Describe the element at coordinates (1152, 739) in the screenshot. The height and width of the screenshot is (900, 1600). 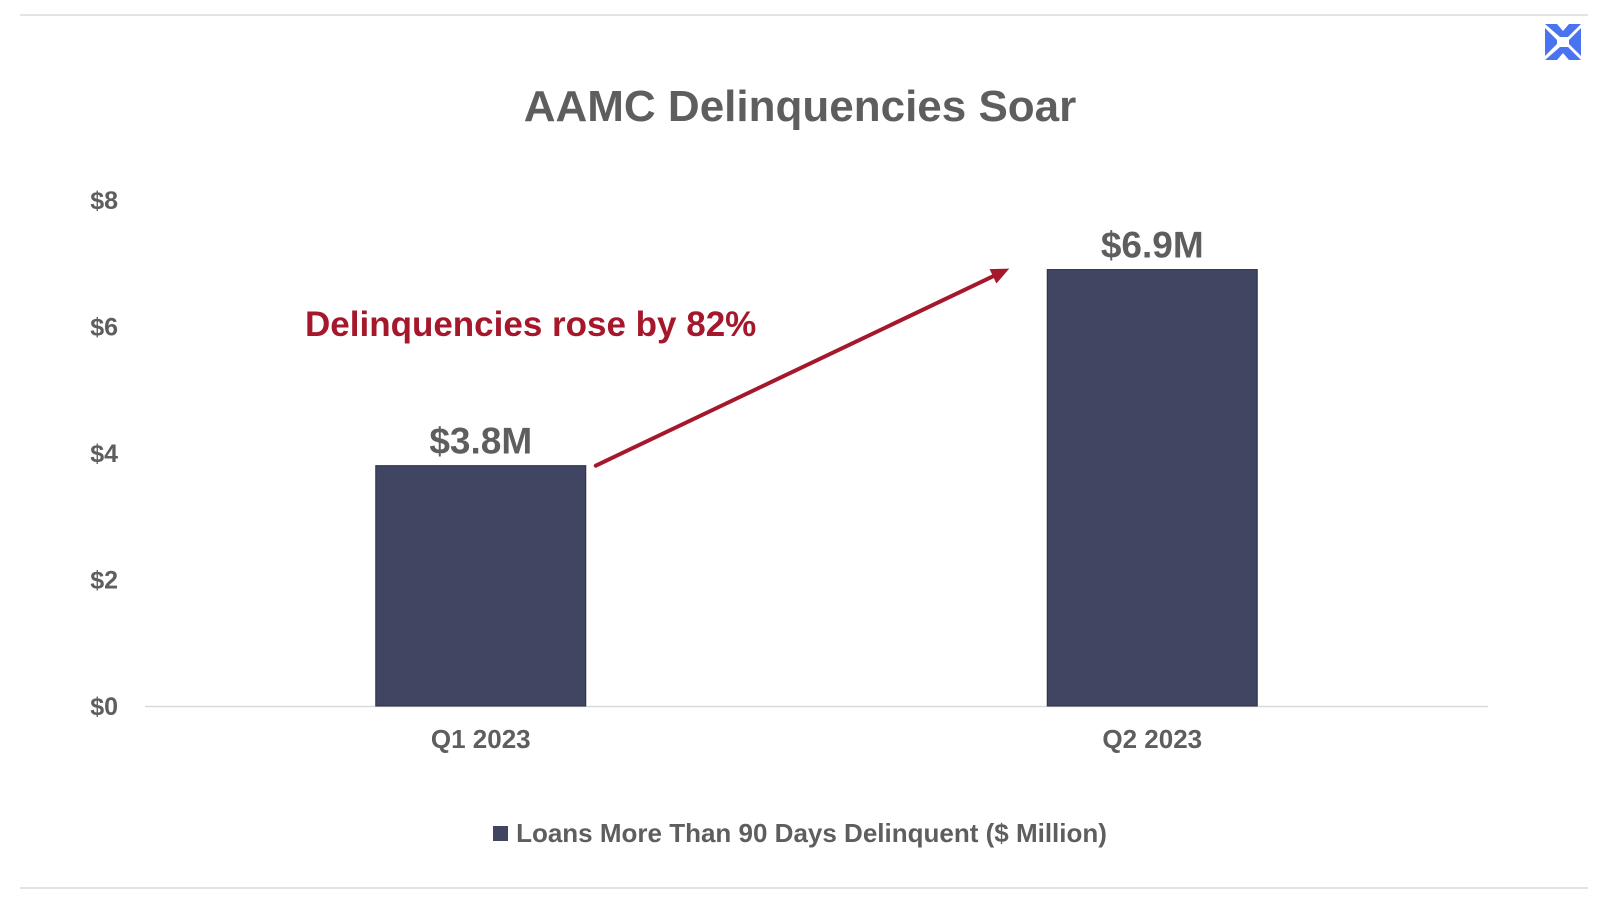
I see `x-tick-label: Q2 2023` at that location.